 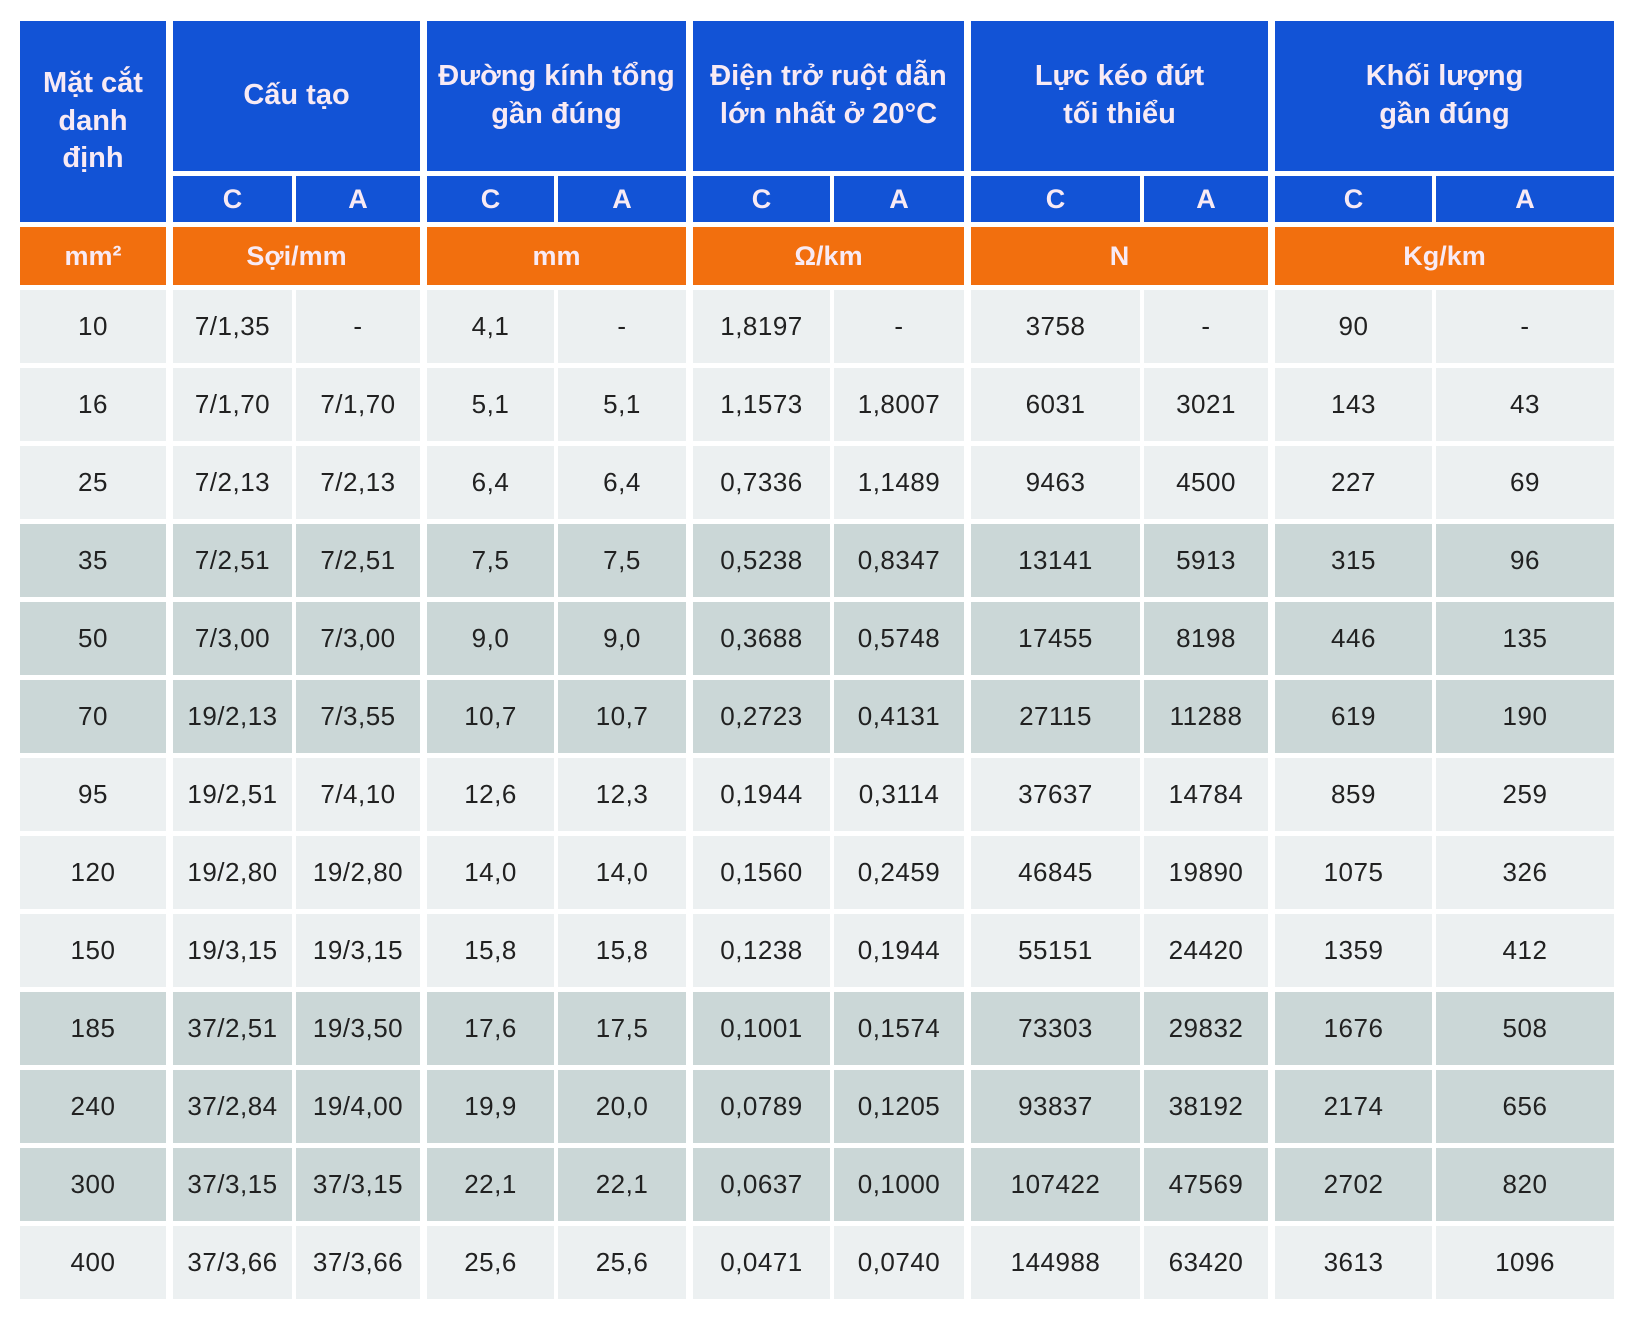 I want to click on table-row: 10 7/1,35-4,1-1,8197-3758-90-, so click(x=817, y=326).